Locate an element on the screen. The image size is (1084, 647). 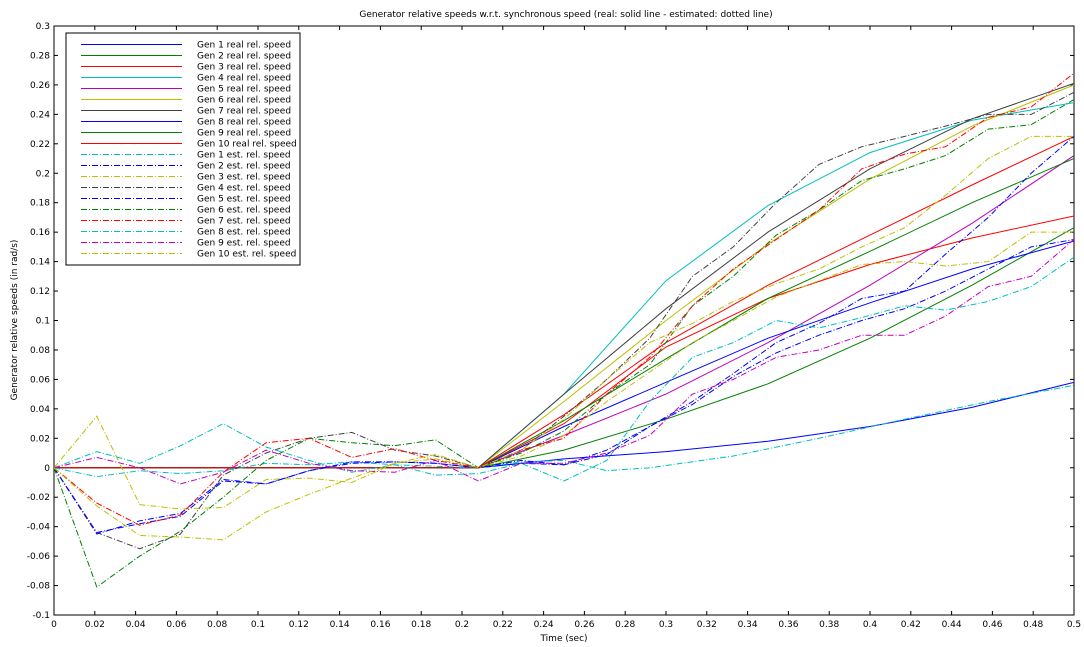
legend-label: Gen 5 est. rel. speed is located at coordinates (244, 200).